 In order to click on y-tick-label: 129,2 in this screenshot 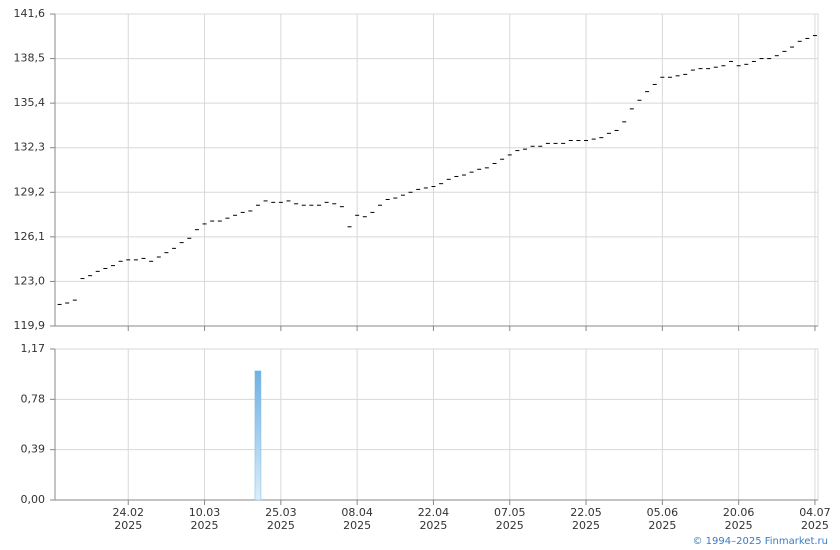, I will do `click(30, 191)`.